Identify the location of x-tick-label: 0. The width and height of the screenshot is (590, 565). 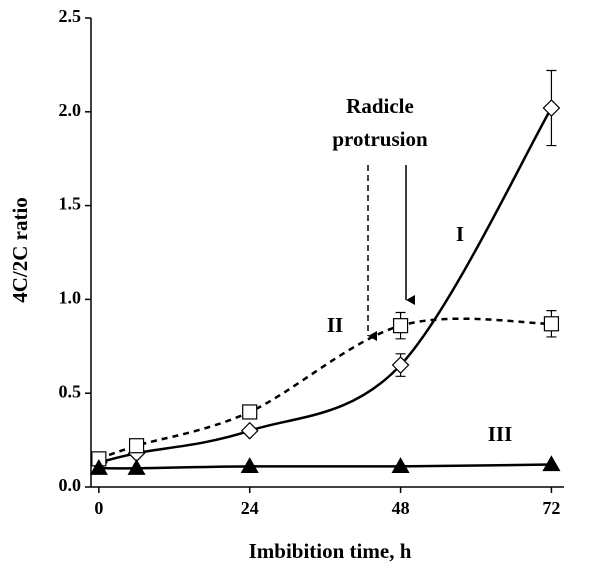
(98, 508).